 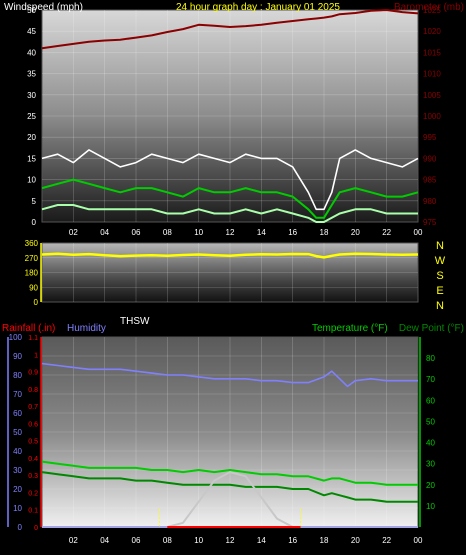 I want to click on humidity-tick: 10, so click(x=17, y=508).